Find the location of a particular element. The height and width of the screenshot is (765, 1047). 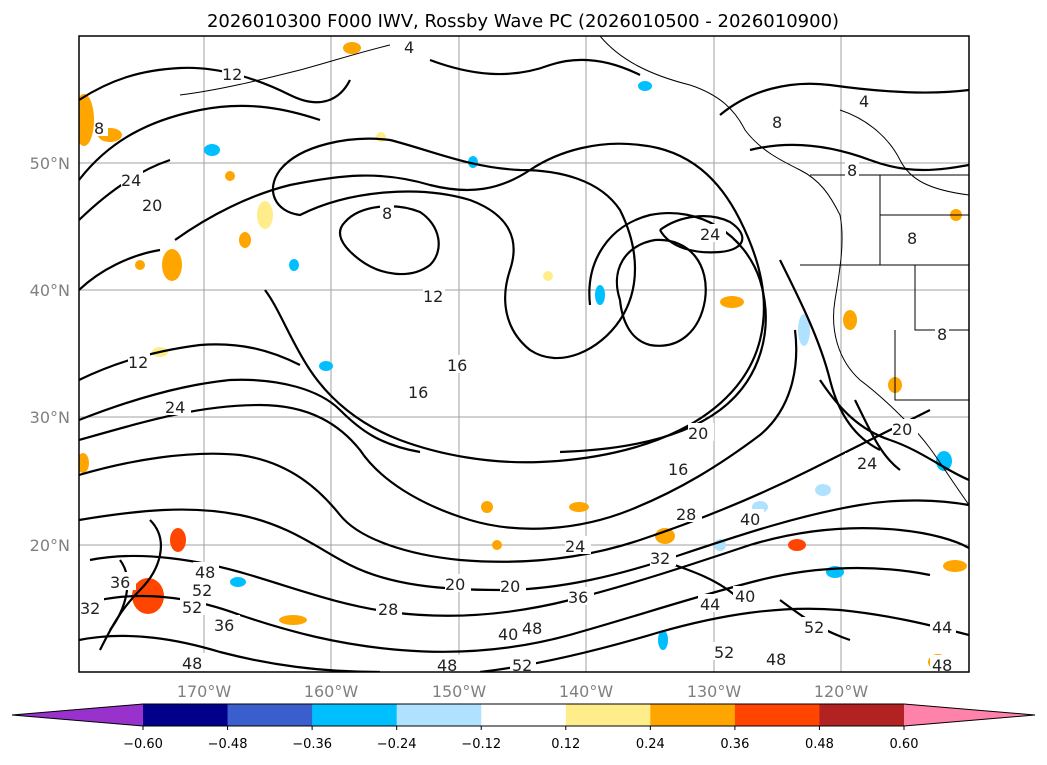

colorbar-extend-low is located at coordinates (77, 715).